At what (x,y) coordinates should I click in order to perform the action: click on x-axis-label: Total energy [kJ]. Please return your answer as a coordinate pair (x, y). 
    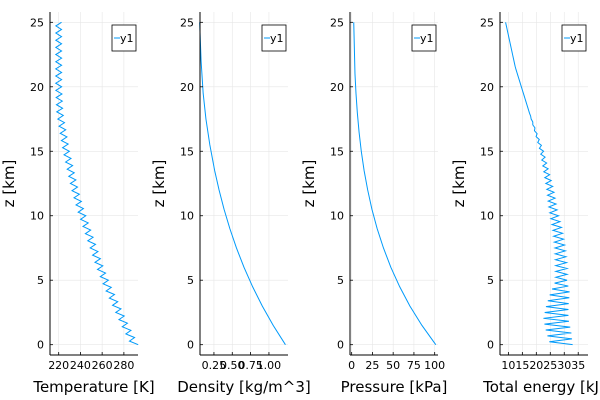
    Looking at the image, I should click on (541, 387).